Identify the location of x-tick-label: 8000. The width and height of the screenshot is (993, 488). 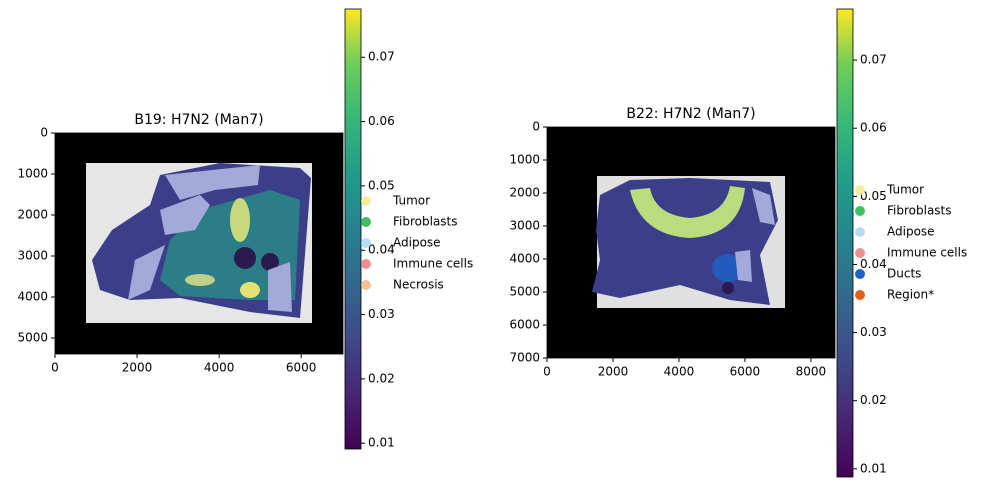
(811, 372).